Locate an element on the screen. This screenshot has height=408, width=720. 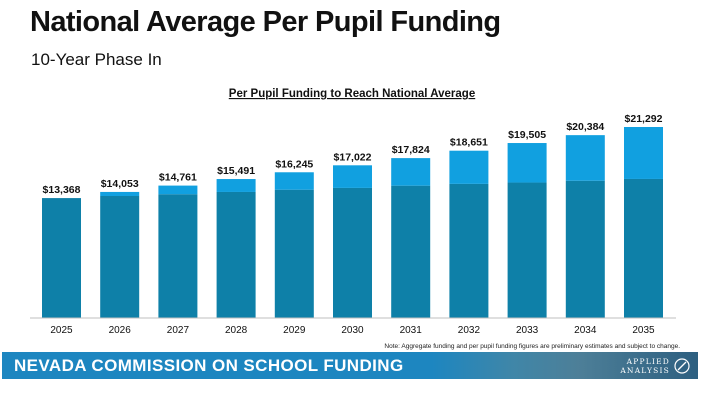
x-tick-label-2032: 2032 is located at coordinates (469, 330).